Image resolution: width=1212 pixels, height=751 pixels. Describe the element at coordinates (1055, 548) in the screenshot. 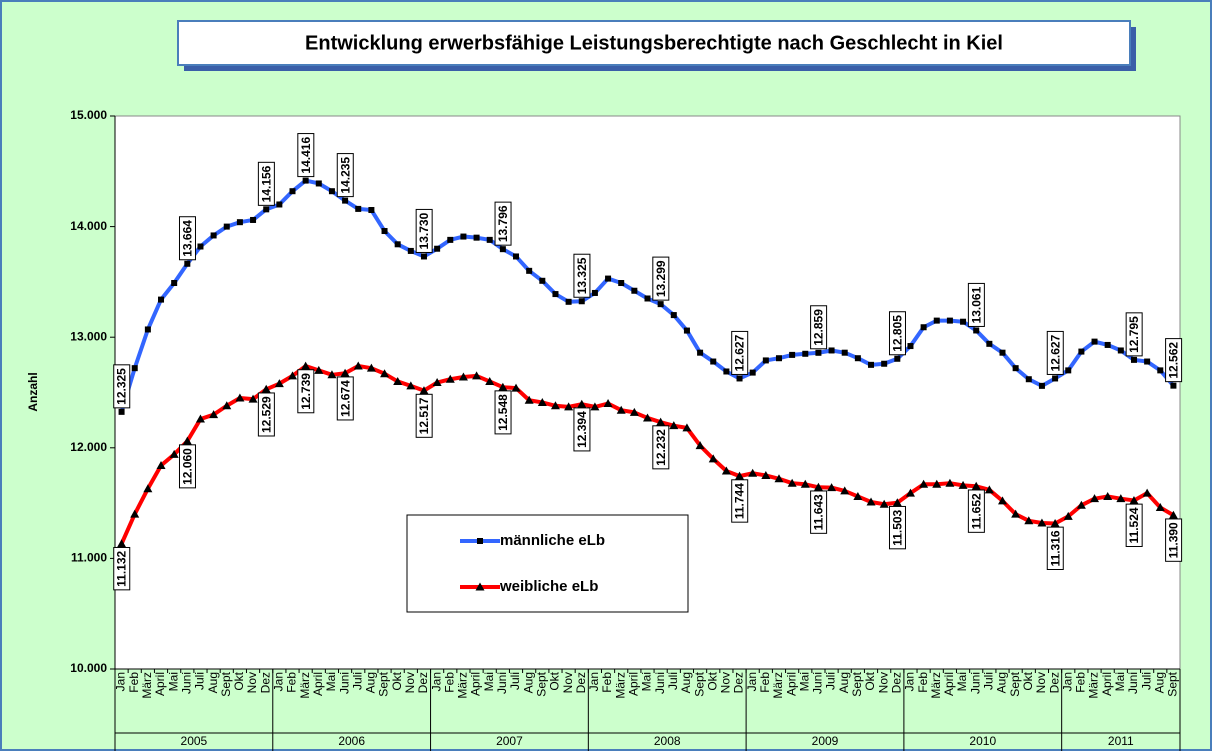

I see `value-label-text: 11.316` at that location.